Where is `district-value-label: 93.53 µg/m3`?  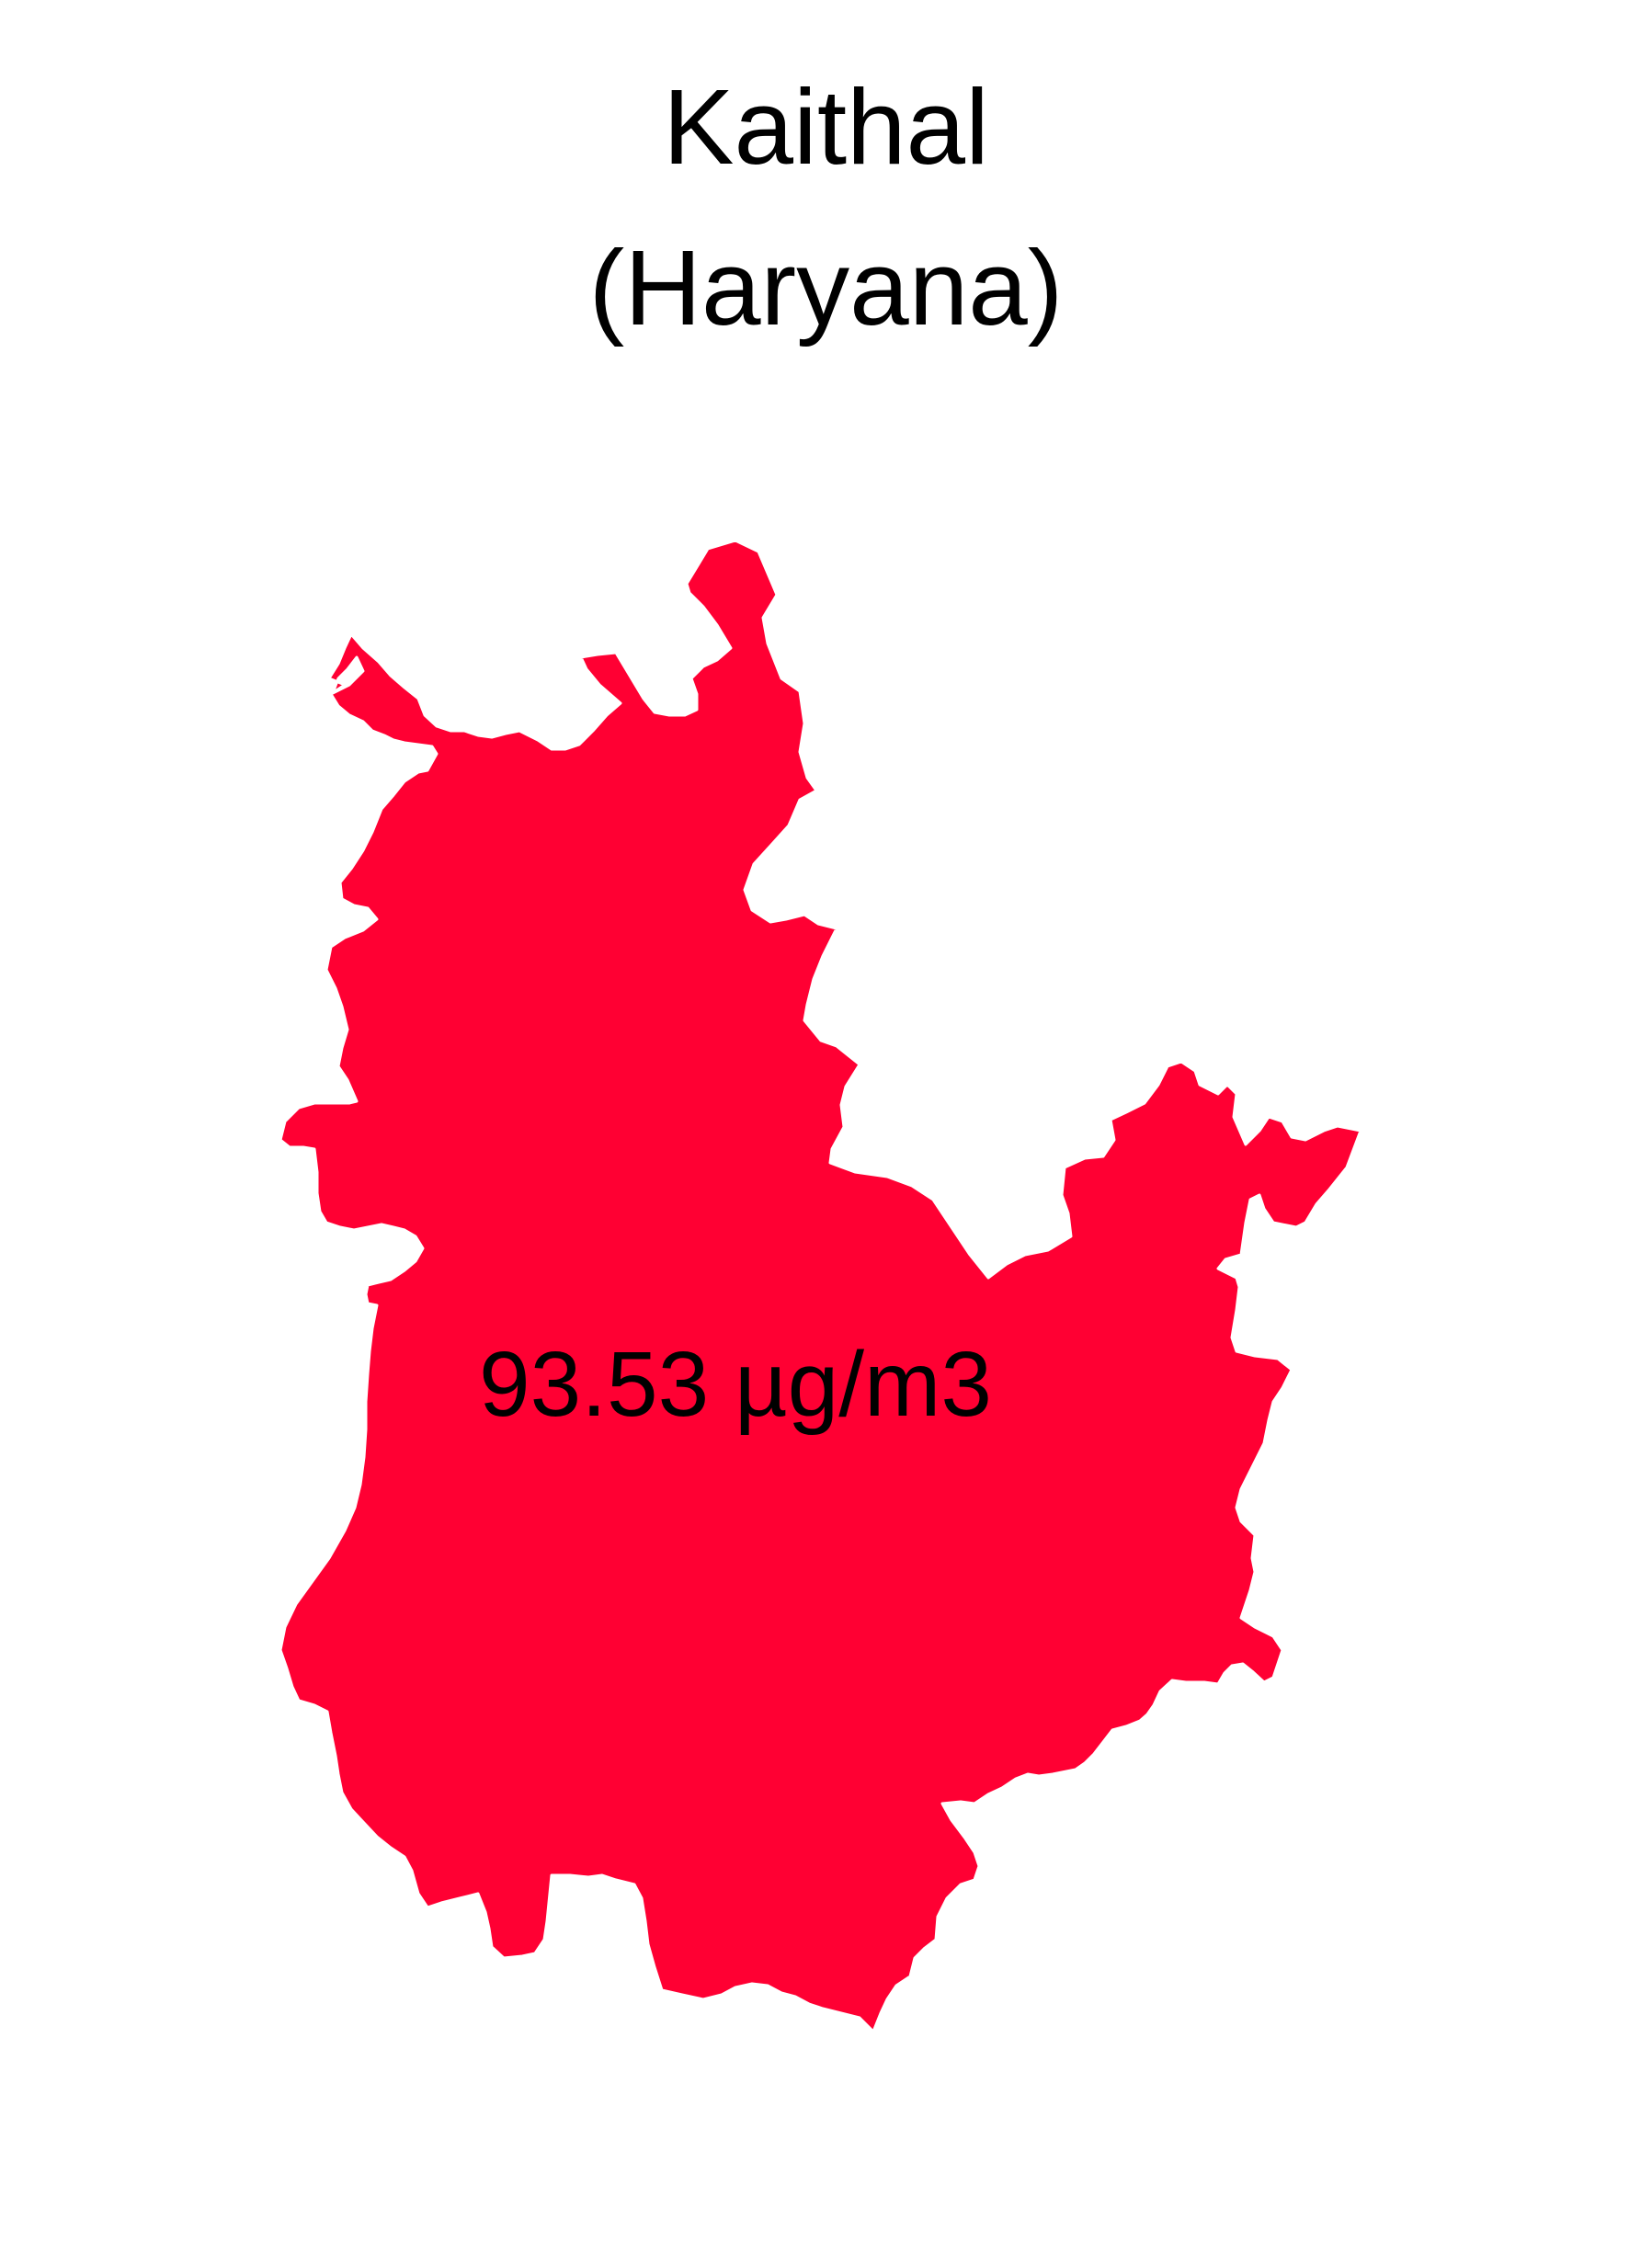 district-value-label: 93.53 µg/m3 is located at coordinates (736, 1384).